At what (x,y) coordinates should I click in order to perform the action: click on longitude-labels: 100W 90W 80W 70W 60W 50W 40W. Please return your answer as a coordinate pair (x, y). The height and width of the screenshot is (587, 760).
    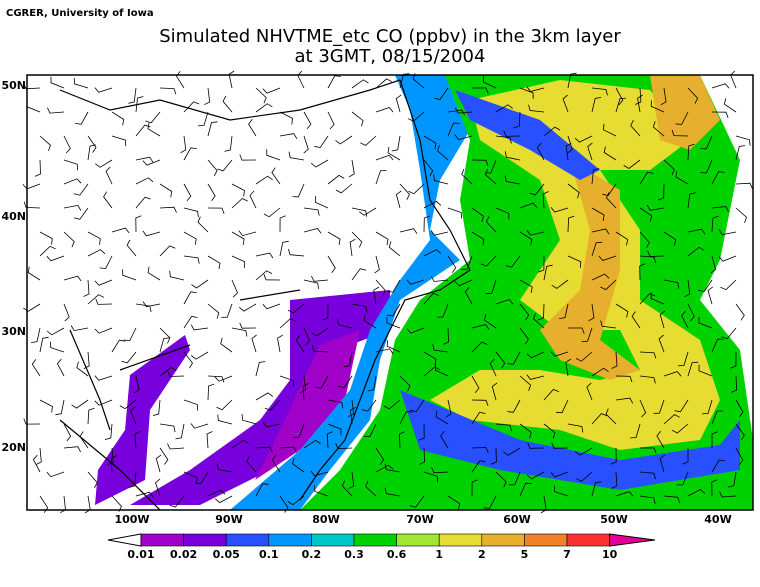
    Looking at the image, I should click on (422, 519).